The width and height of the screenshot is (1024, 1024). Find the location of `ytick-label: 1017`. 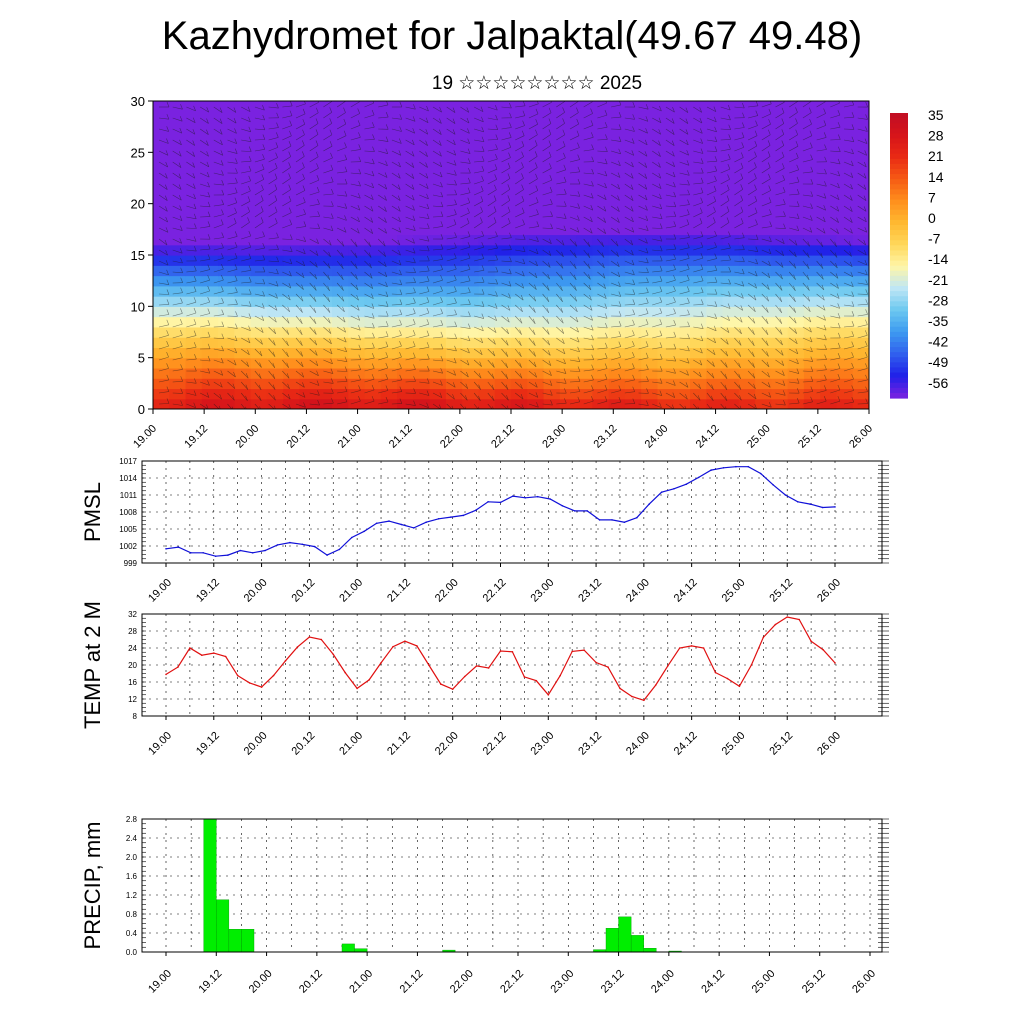

ytick-label: 1017 is located at coordinates (128, 461).